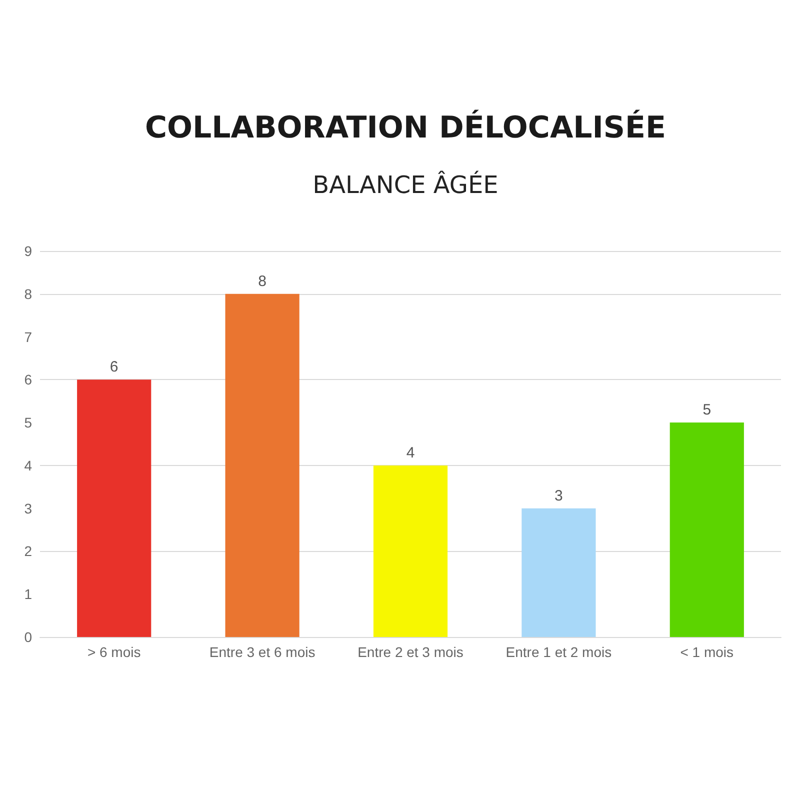  Describe the element at coordinates (262, 281) in the screenshot. I see `data-label: 8` at that location.